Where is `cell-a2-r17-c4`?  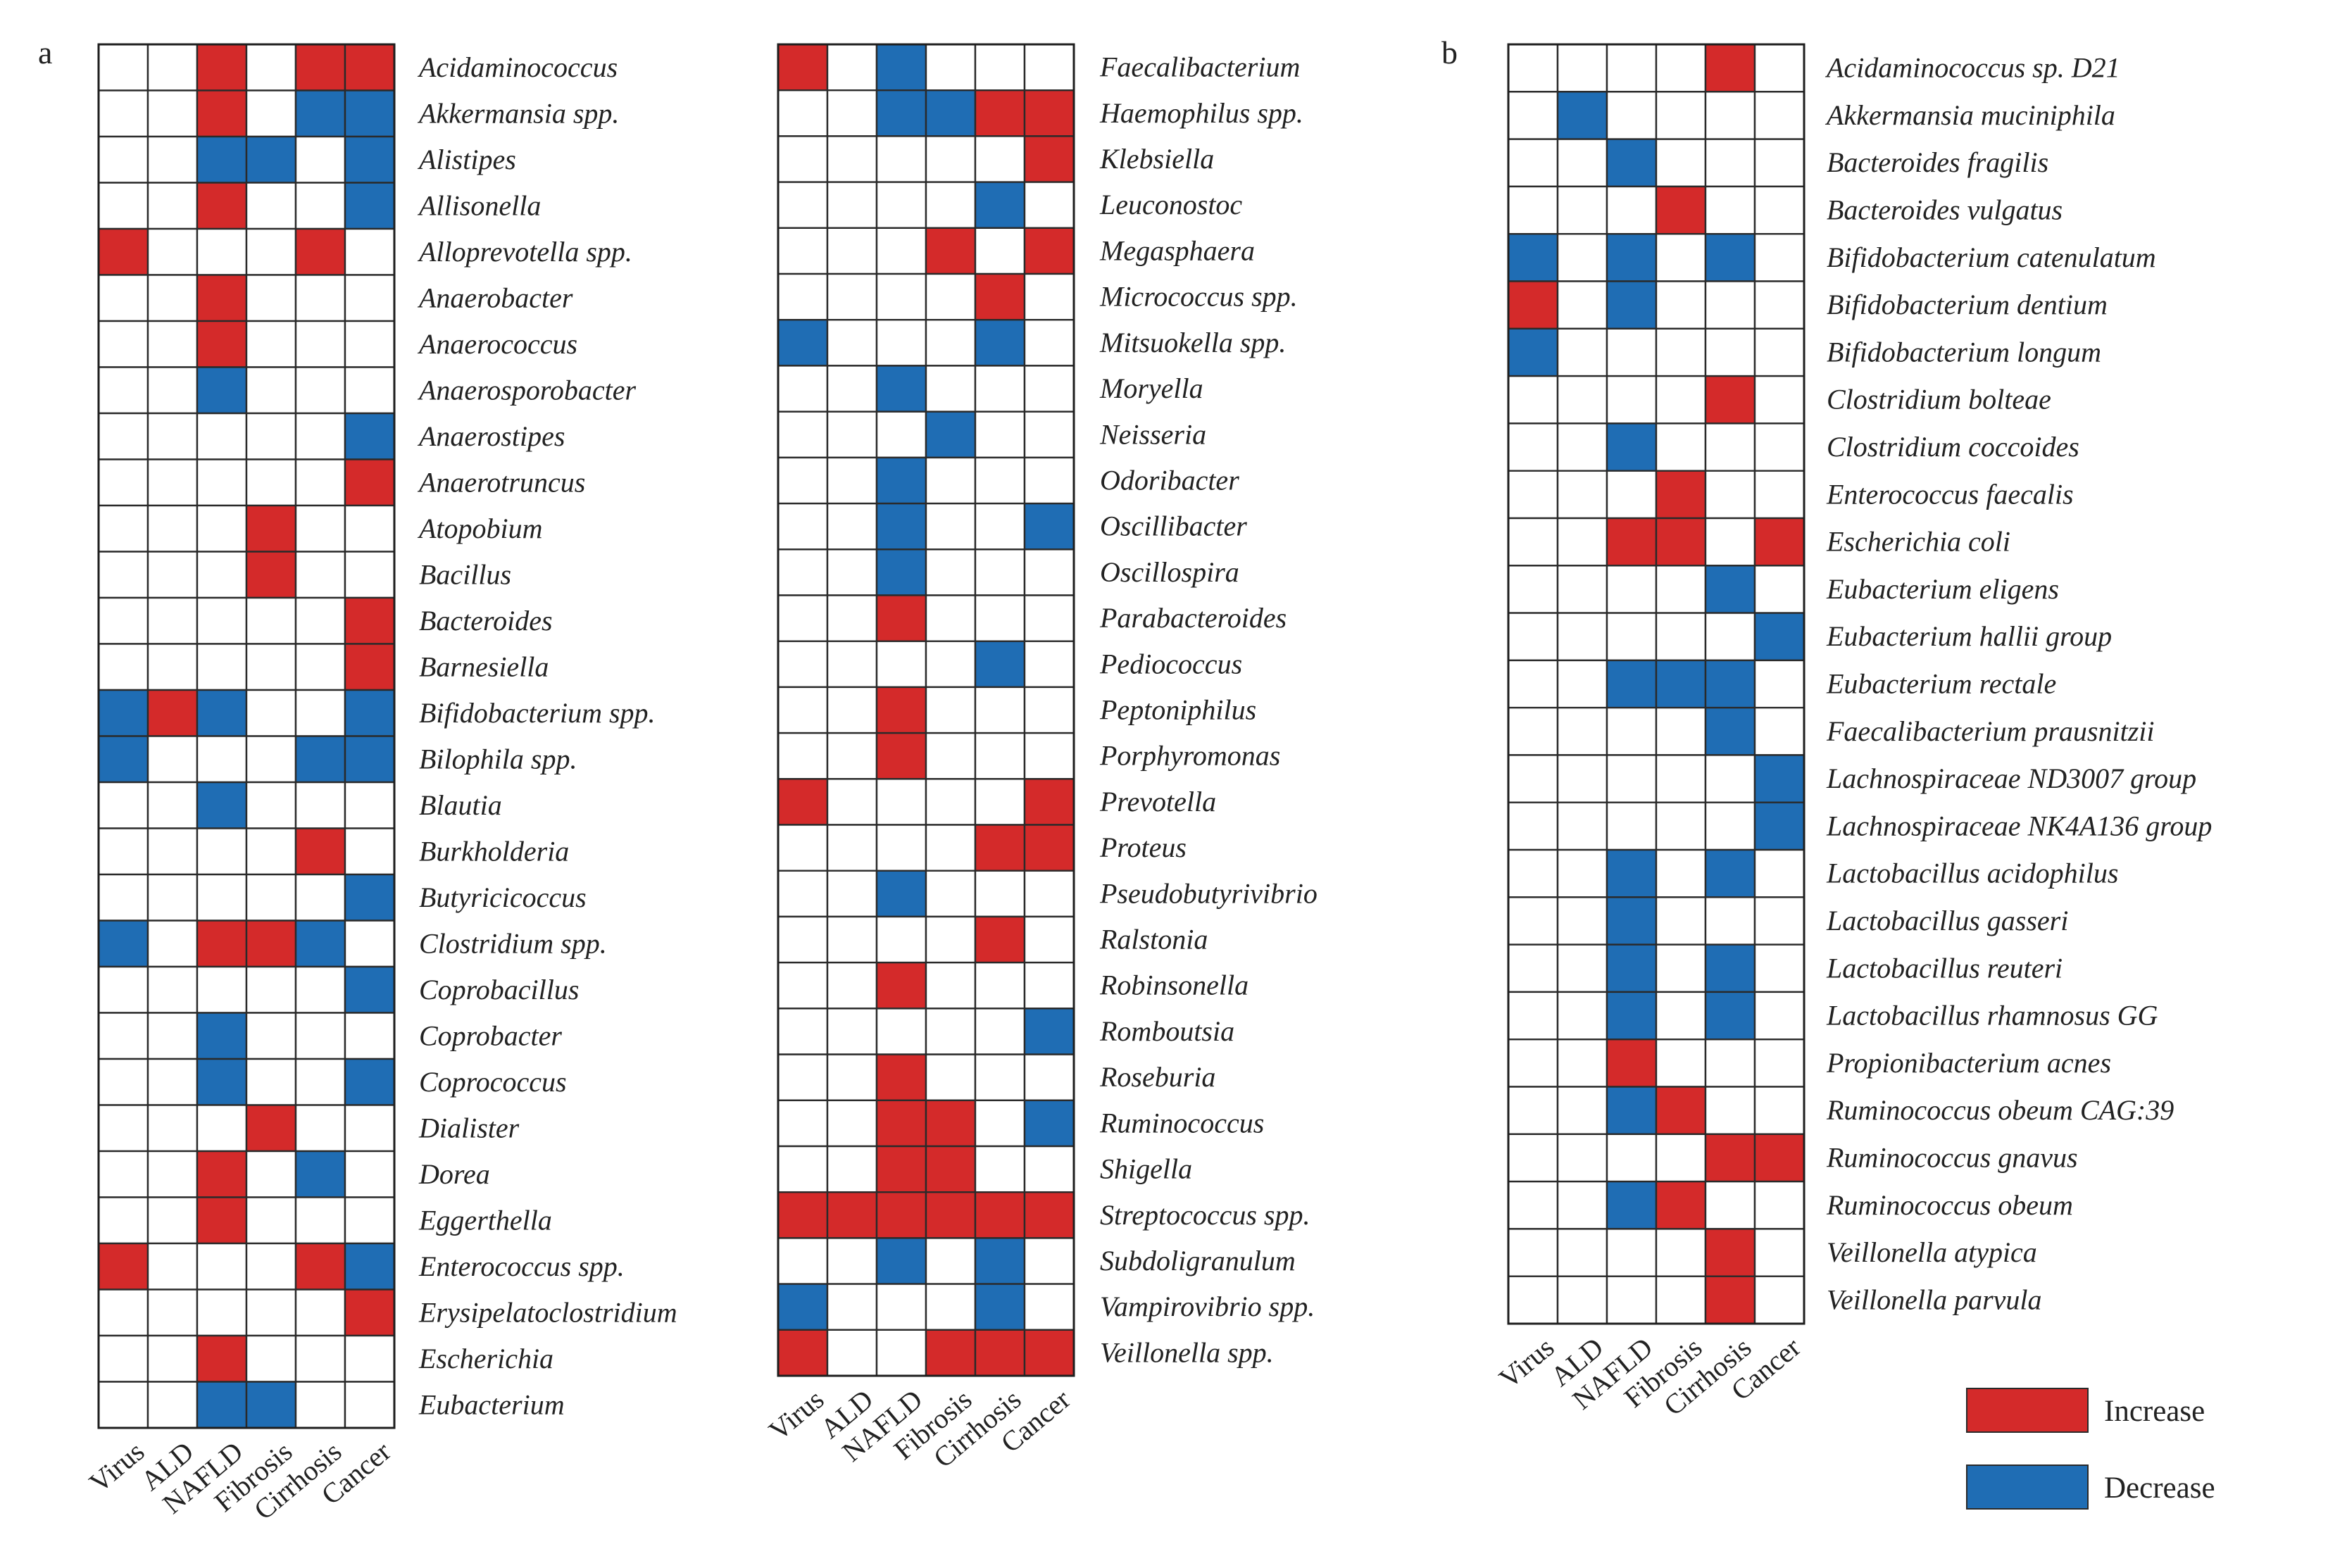
cell-a2-r17-c4 is located at coordinates (1000, 848).